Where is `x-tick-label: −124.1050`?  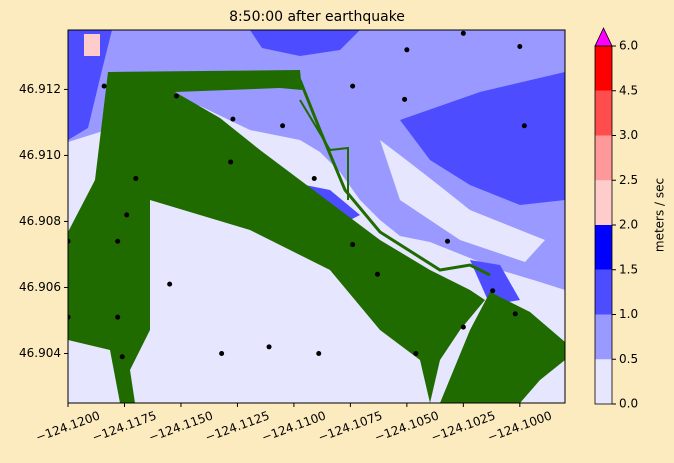
x-tick-label: −124.1050 is located at coordinates (407, 426).